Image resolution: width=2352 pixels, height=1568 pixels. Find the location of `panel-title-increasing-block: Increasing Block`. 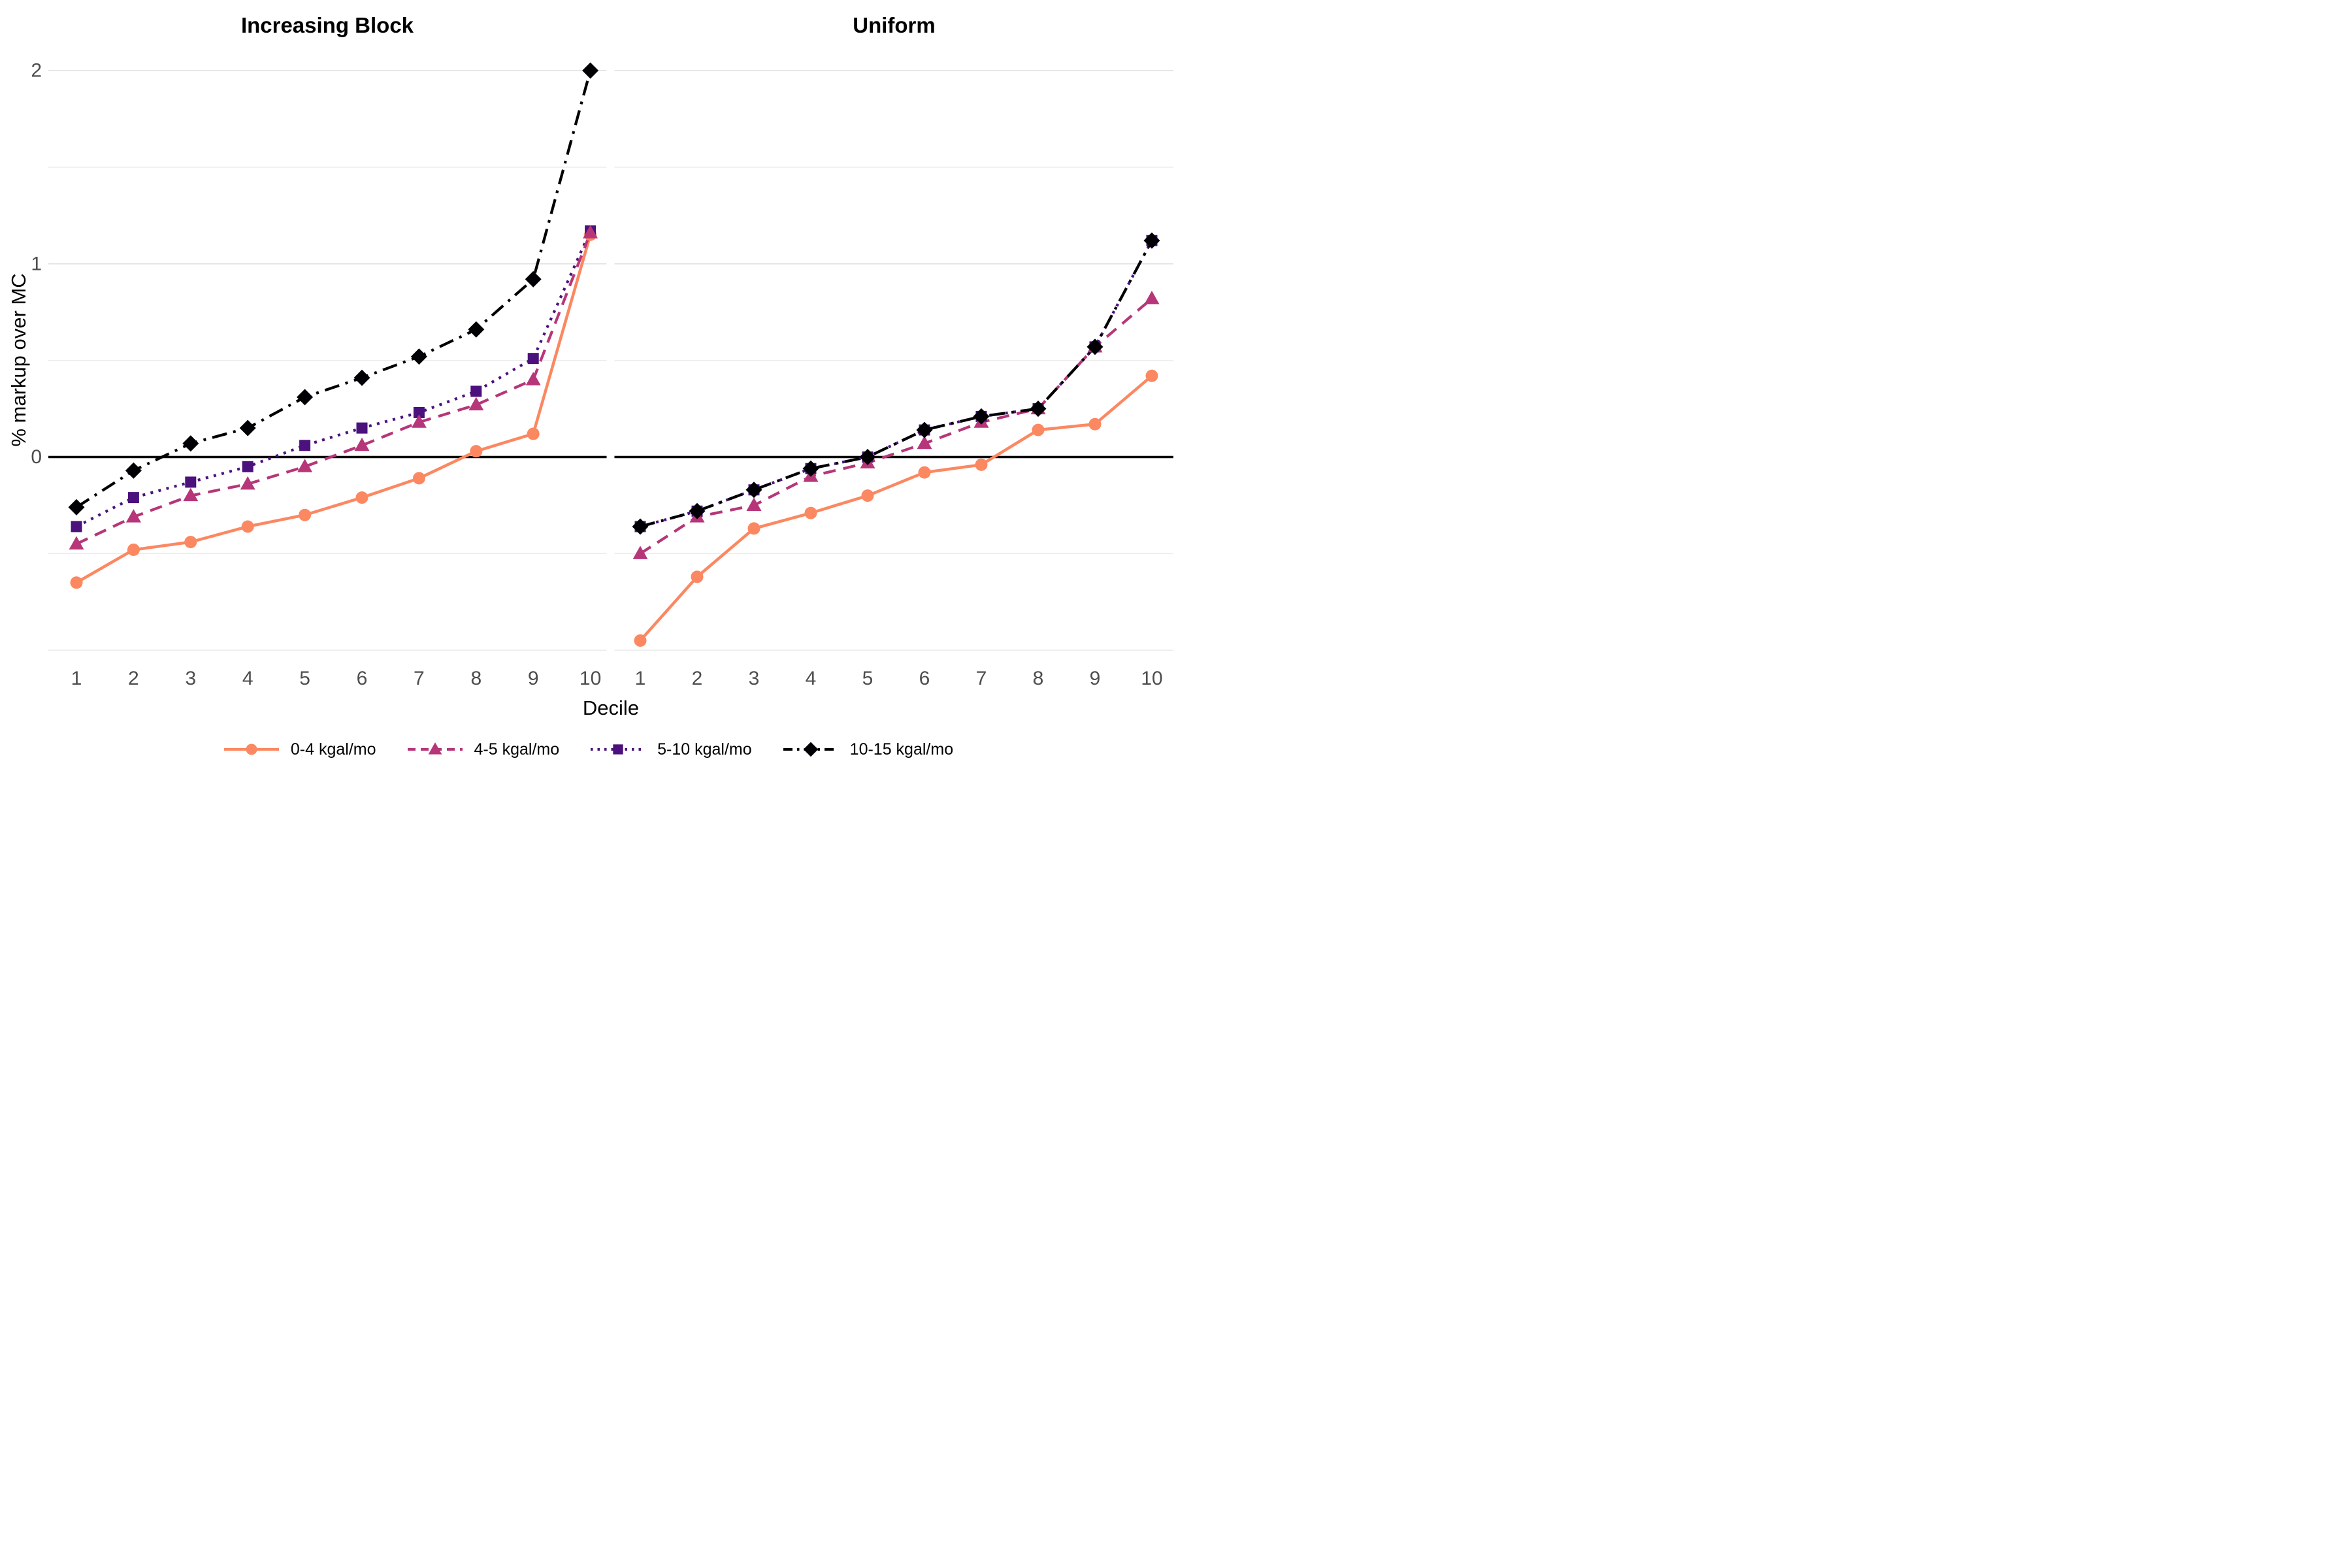

panel-title-increasing-block: Increasing Block is located at coordinates (327, 25).